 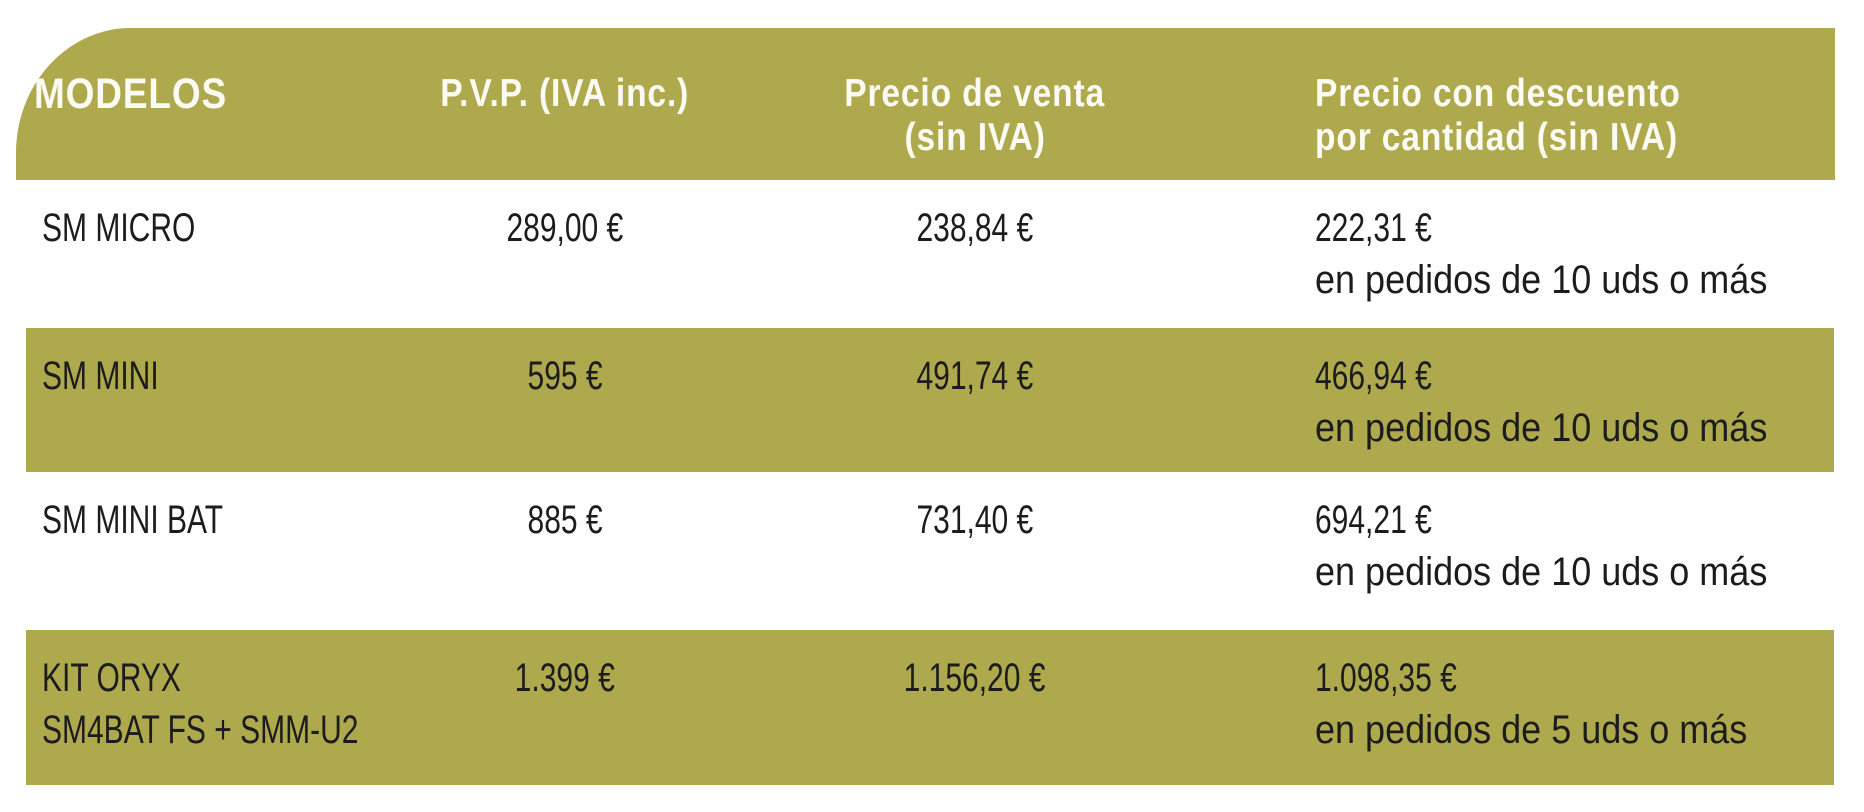 I want to click on header-col-precio-venta: Precio de venta (sin IVA), so click(x=975, y=94).